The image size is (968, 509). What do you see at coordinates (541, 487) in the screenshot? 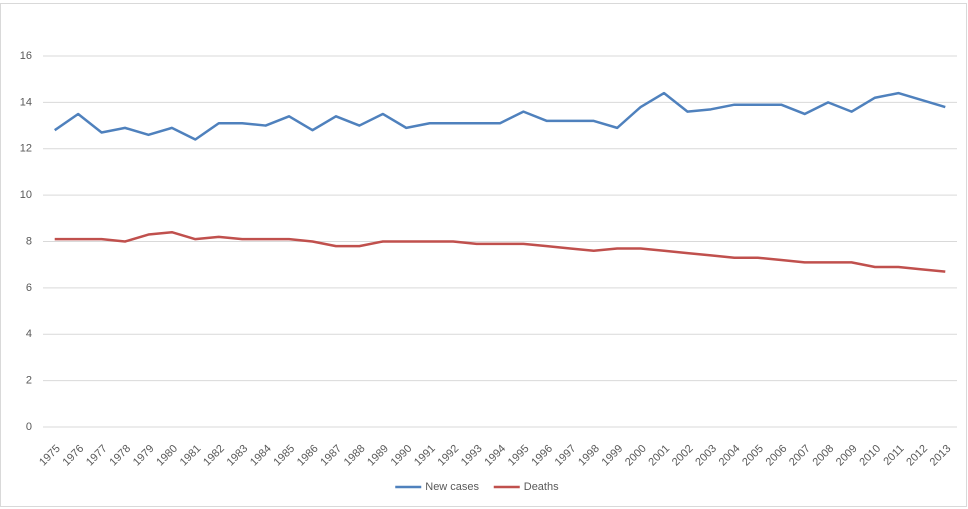
I see `legend-label: Deaths` at bounding box center [541, 487].